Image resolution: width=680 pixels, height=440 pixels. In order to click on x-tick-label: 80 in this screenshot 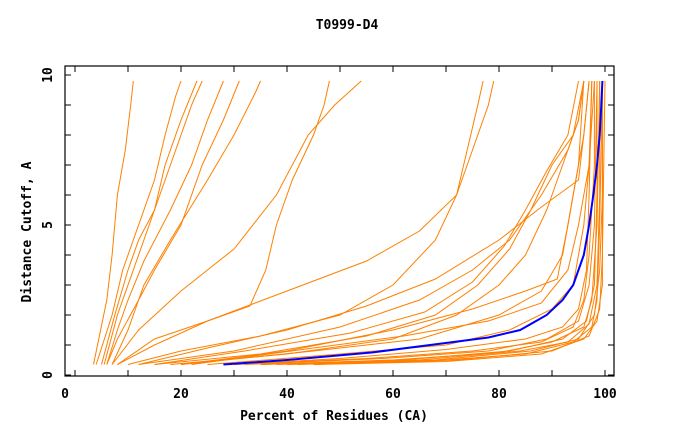, I will do `click(499, 394)`.